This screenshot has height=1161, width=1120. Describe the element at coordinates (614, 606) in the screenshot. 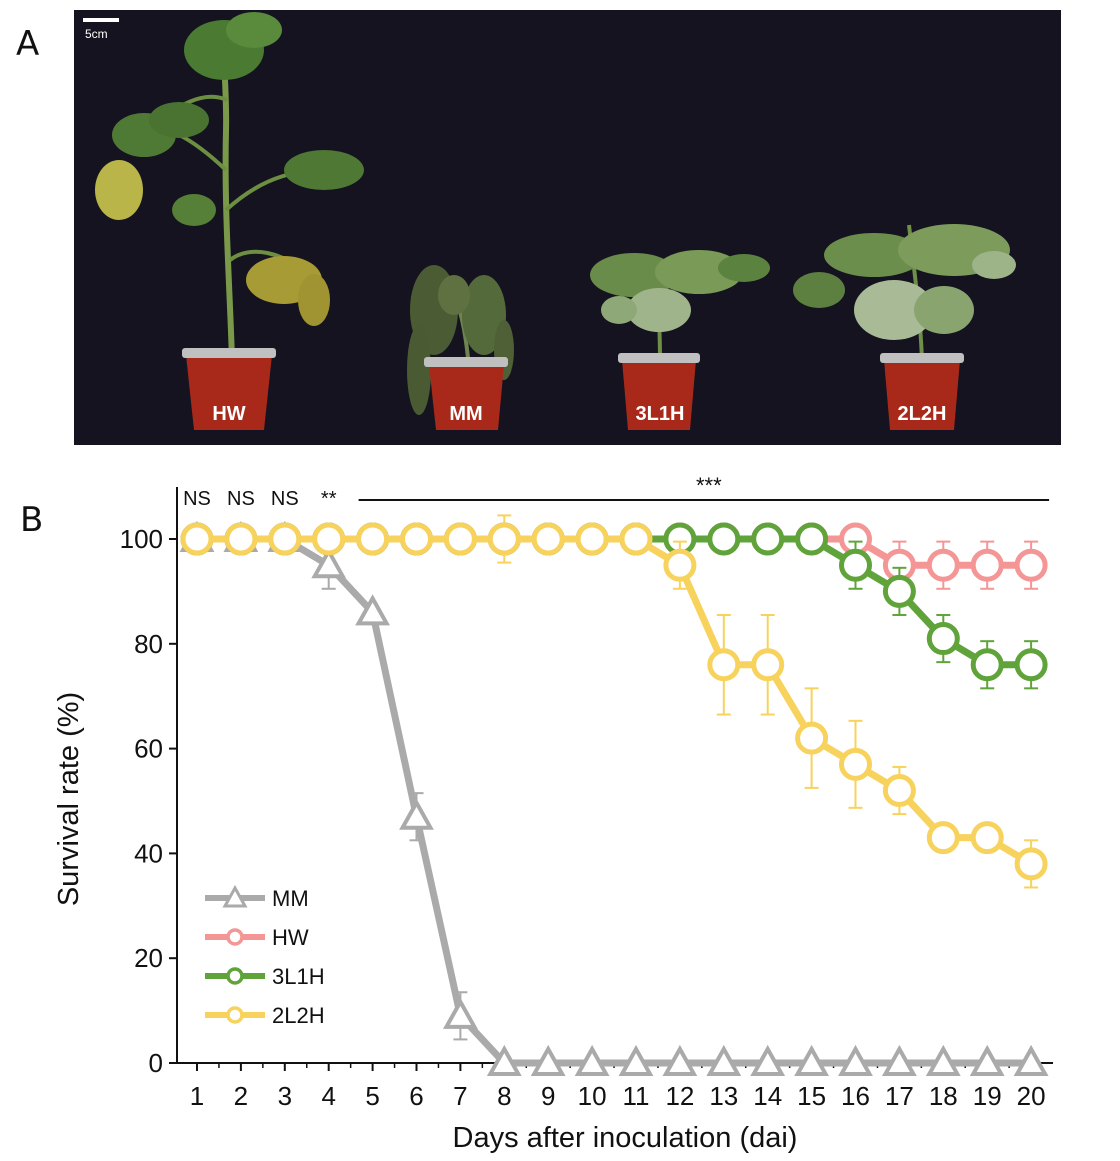

I see `series-3l1h` at that location.